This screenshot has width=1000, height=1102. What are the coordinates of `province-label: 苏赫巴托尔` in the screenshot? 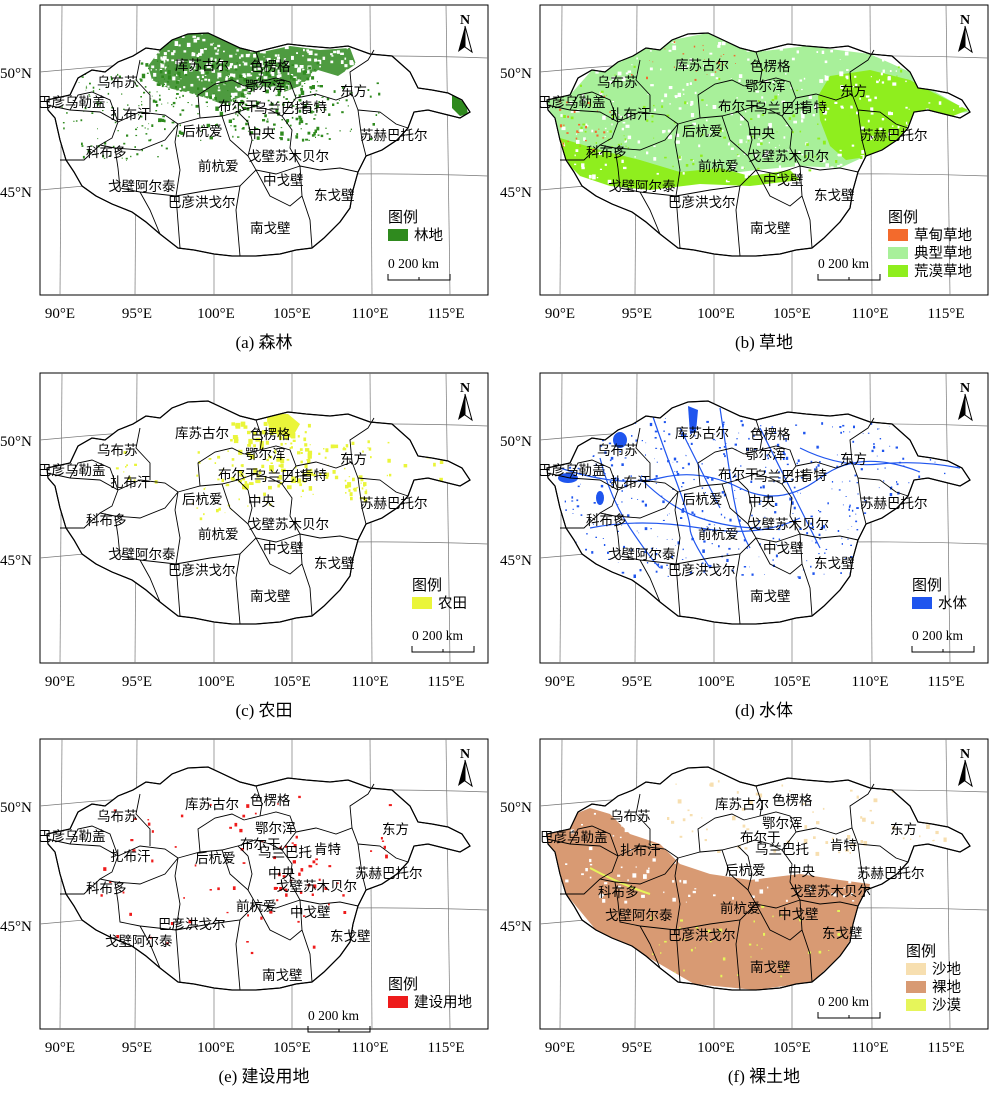 It's located at (394, 503).